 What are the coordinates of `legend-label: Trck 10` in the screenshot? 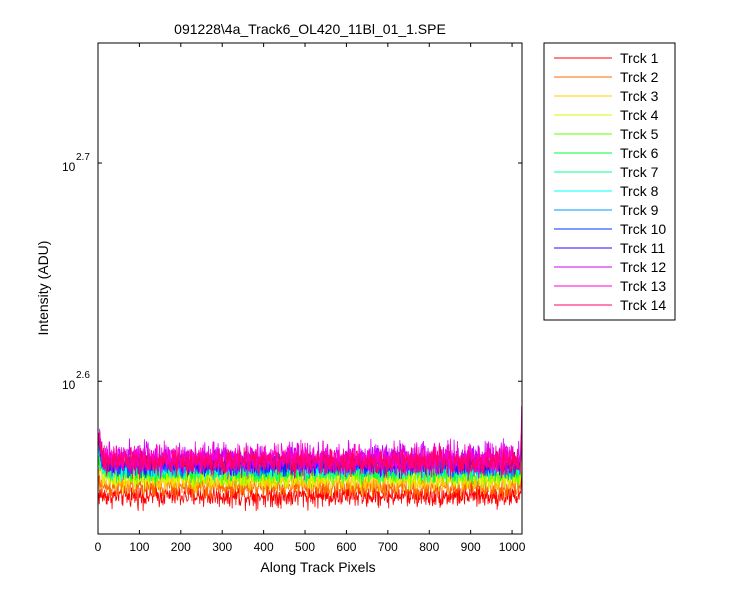 It's located at (643, 229).